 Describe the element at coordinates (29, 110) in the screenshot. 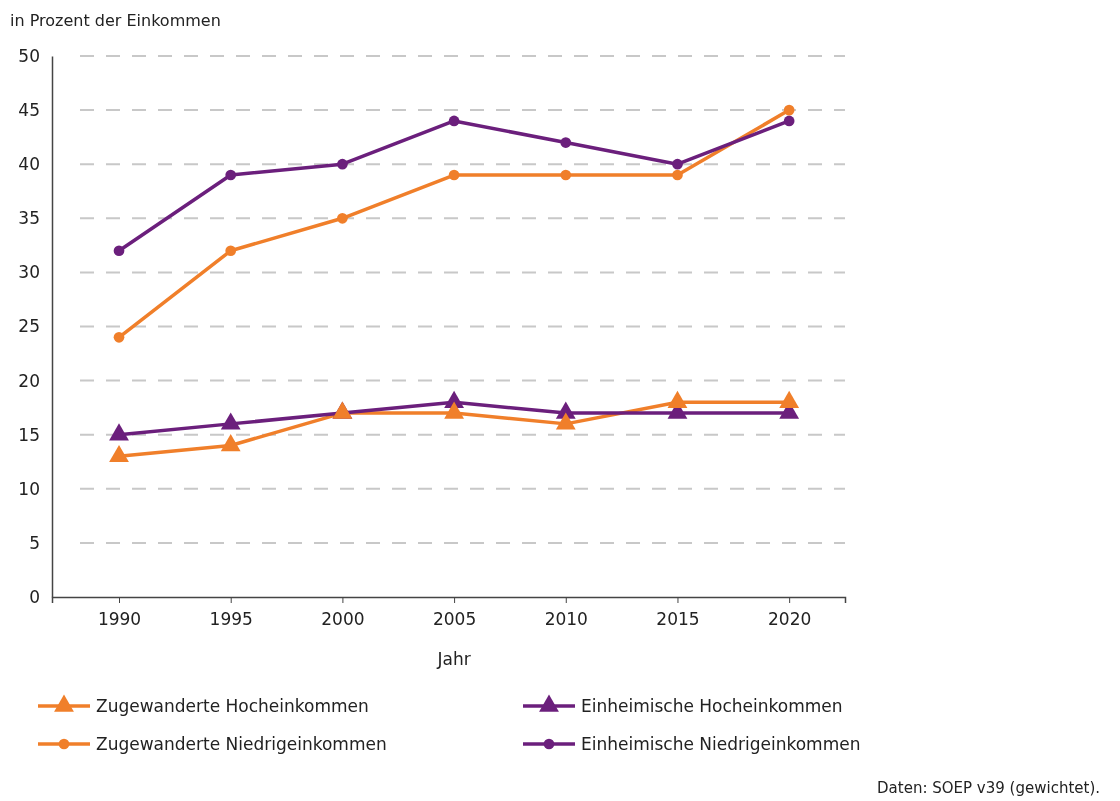

I see `y-tick-label: 45` at that location.